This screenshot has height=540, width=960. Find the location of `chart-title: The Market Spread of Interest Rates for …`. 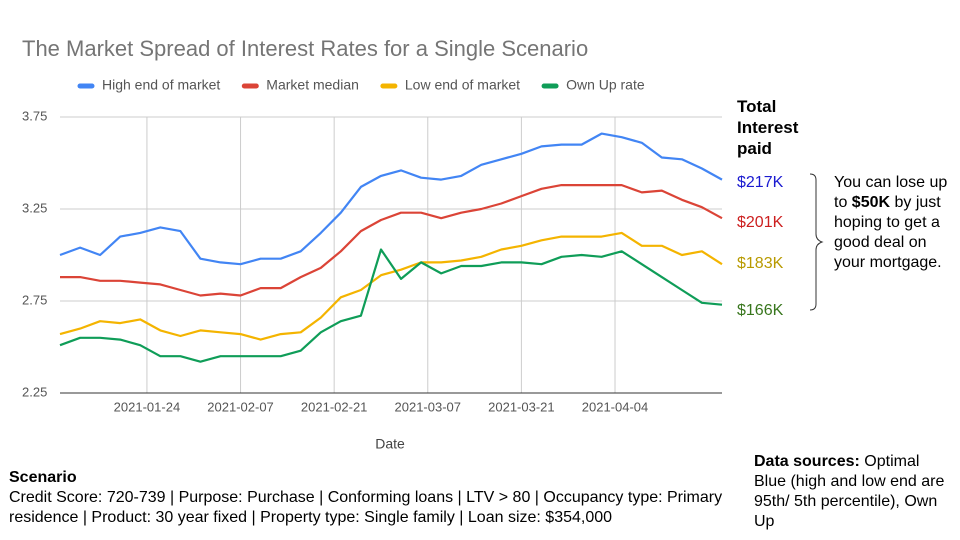

chart-title: The Market Spread of Interest Rates for … is located at coordinates (305, 48).